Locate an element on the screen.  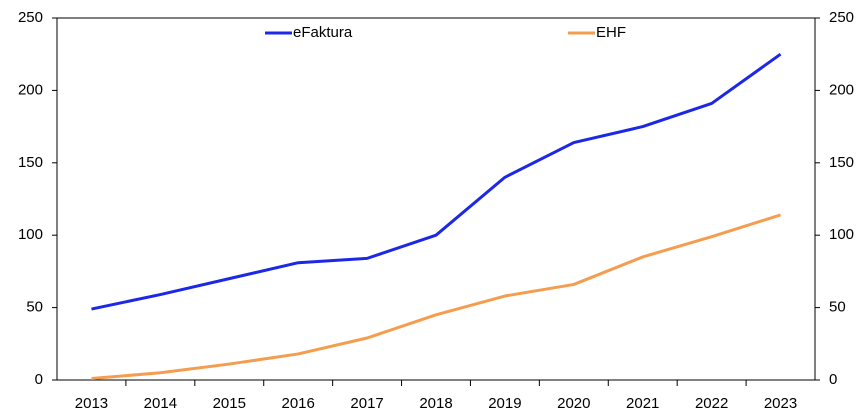
x-tick-label: 2018 is located at coordinates (435, 403).